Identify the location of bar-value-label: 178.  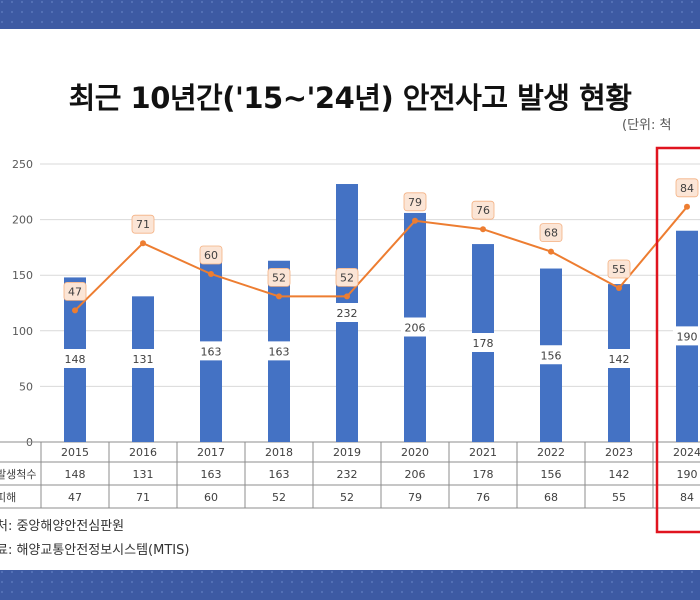
(483, 343).